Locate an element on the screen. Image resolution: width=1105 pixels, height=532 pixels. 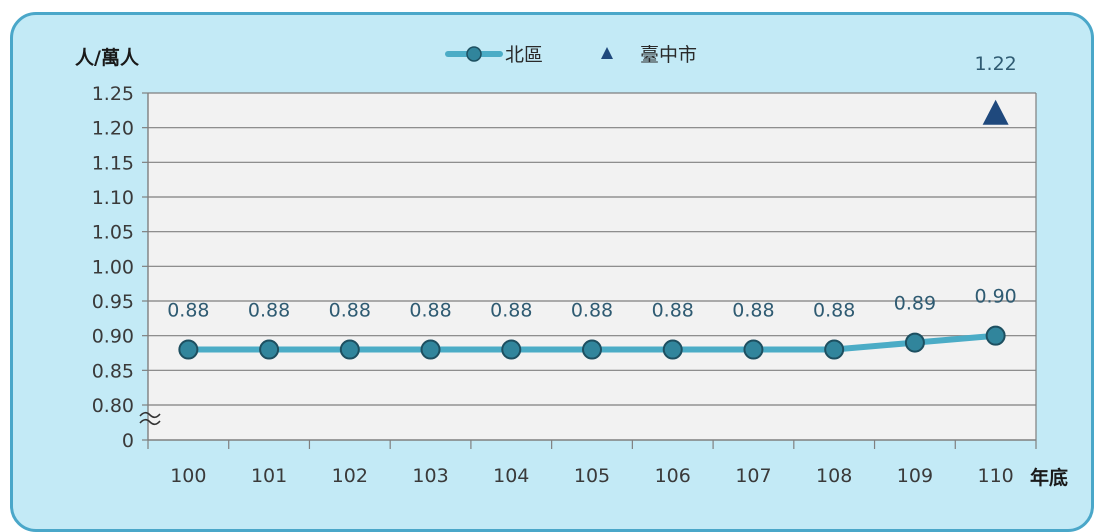
y-tick-label: 0.80 is located at coordinates (113, 406).